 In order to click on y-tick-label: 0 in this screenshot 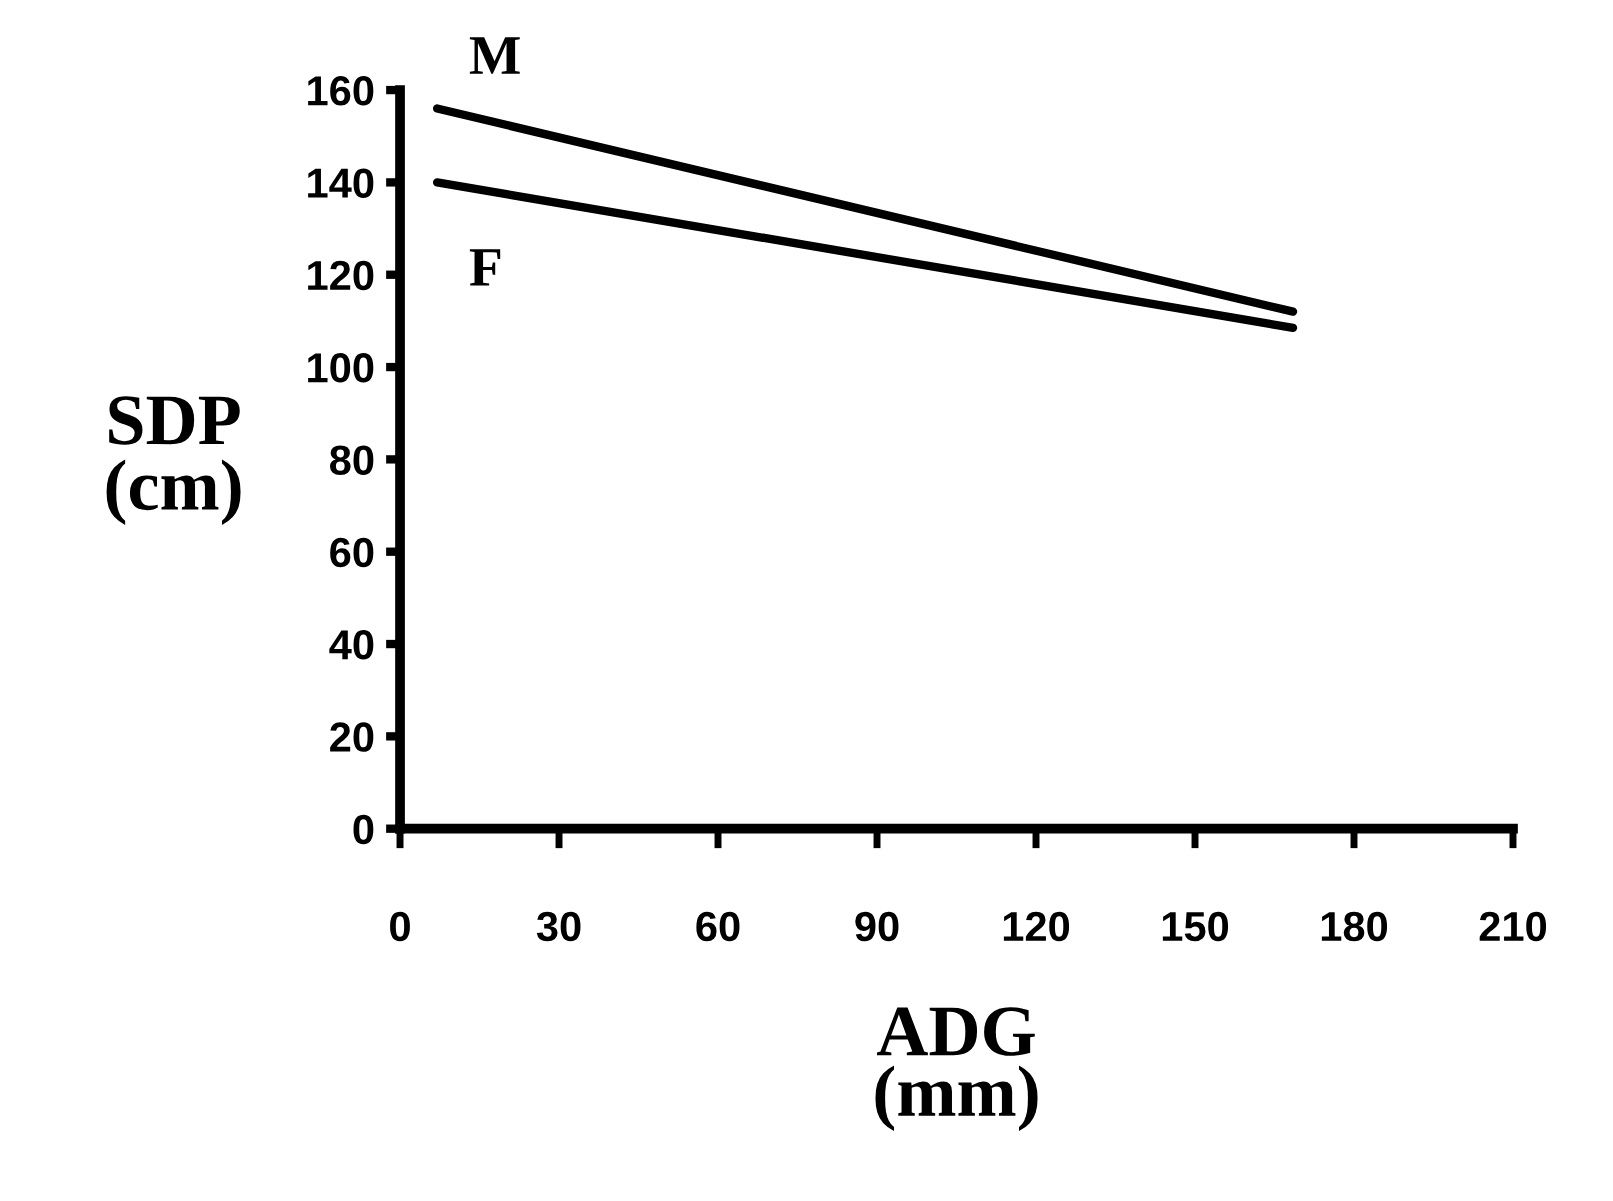, I will do `click(363, 829)`.